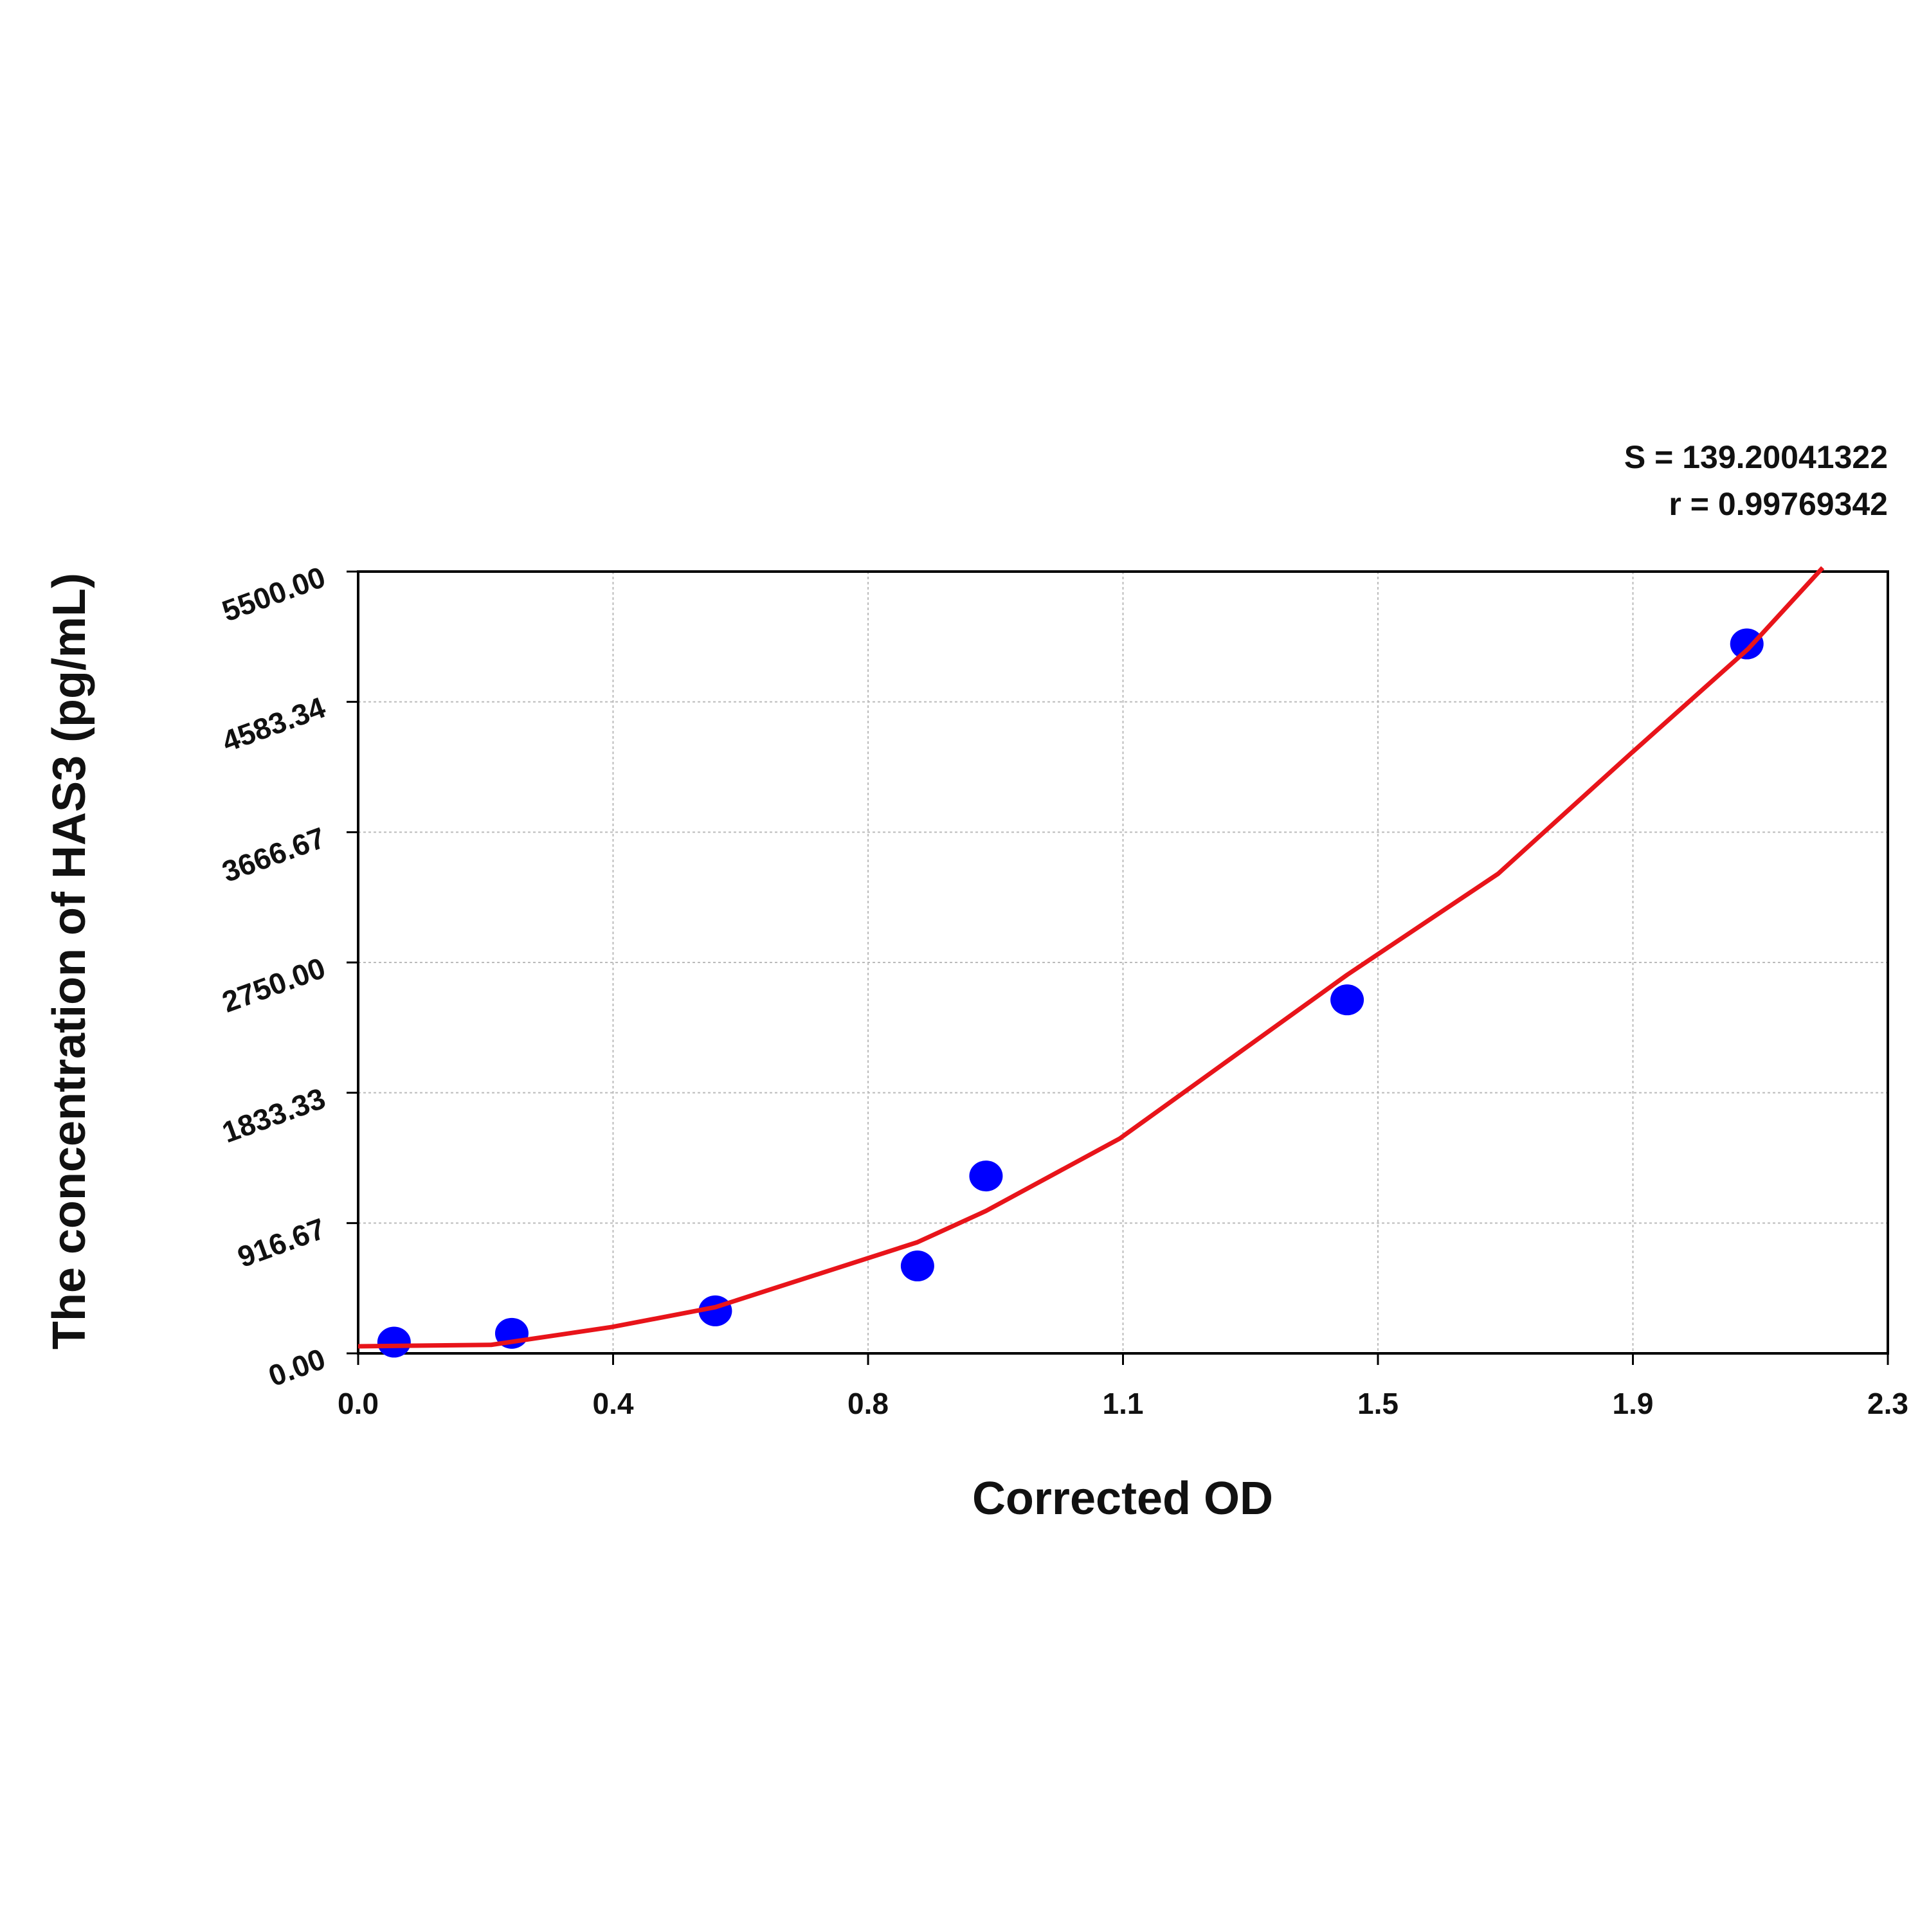 The width and height of the screenshot is (1929, 1932). What do you see at coordinates (1633, 1403) in the screenshot?
I see `x-tick-label: 1.9` at bounding box center [1633, 1403].